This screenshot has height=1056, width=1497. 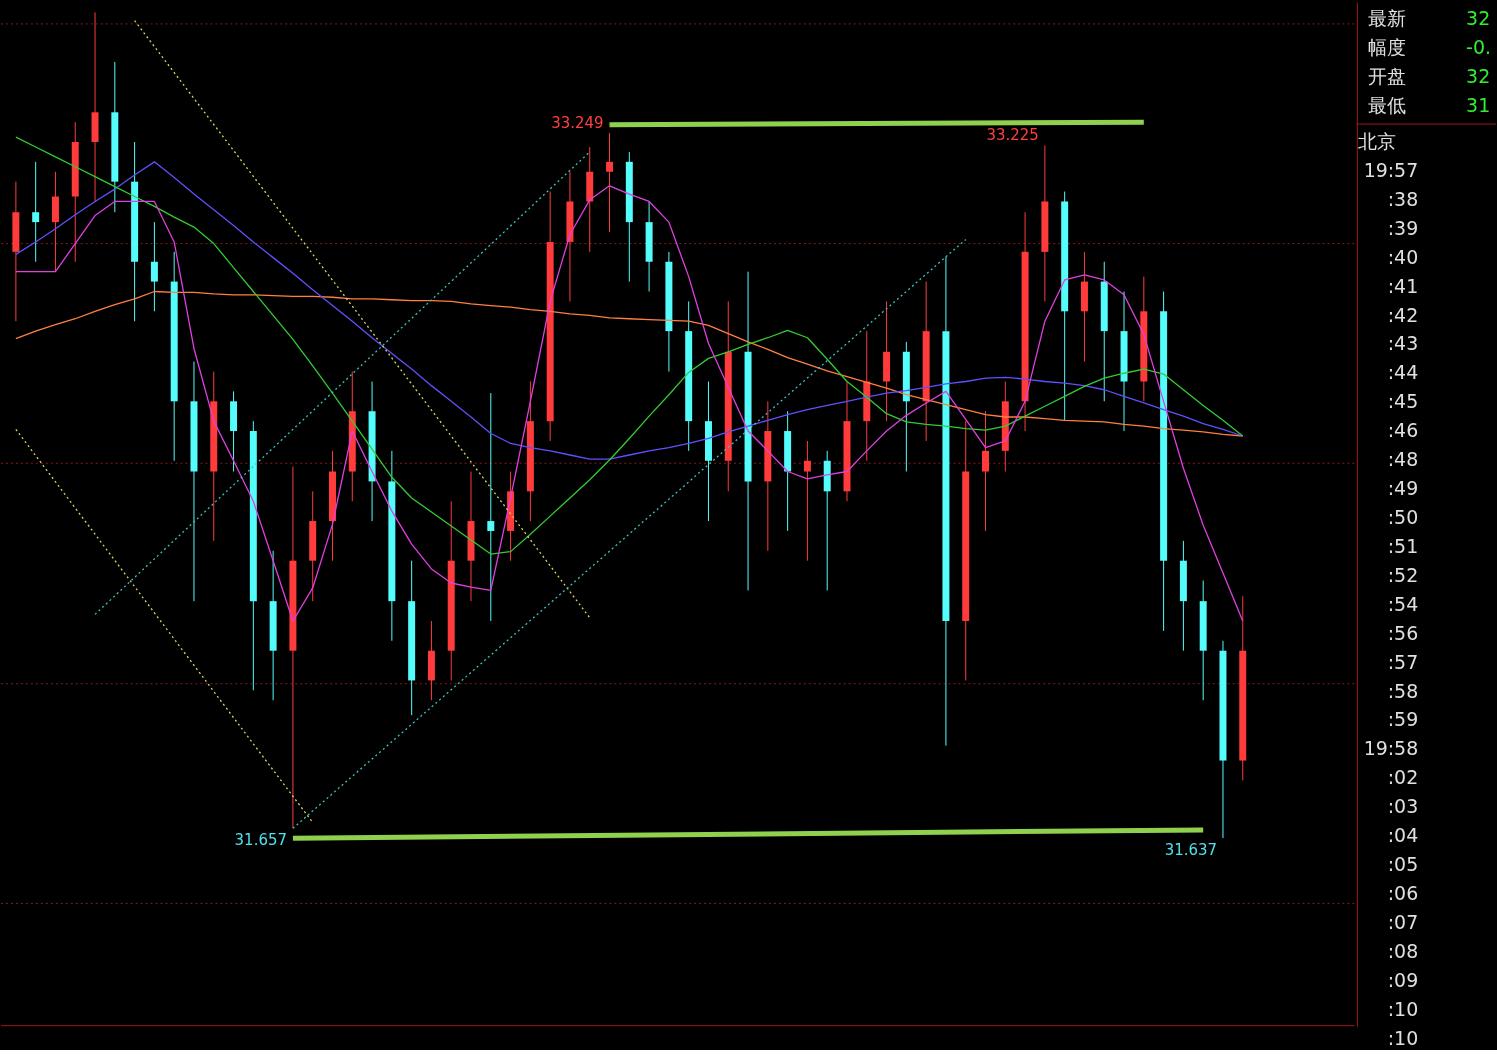 What do you see at coordinates (1403, 835) in the screenshot?
I see `text: :04` at bounding box center [1403, 835].